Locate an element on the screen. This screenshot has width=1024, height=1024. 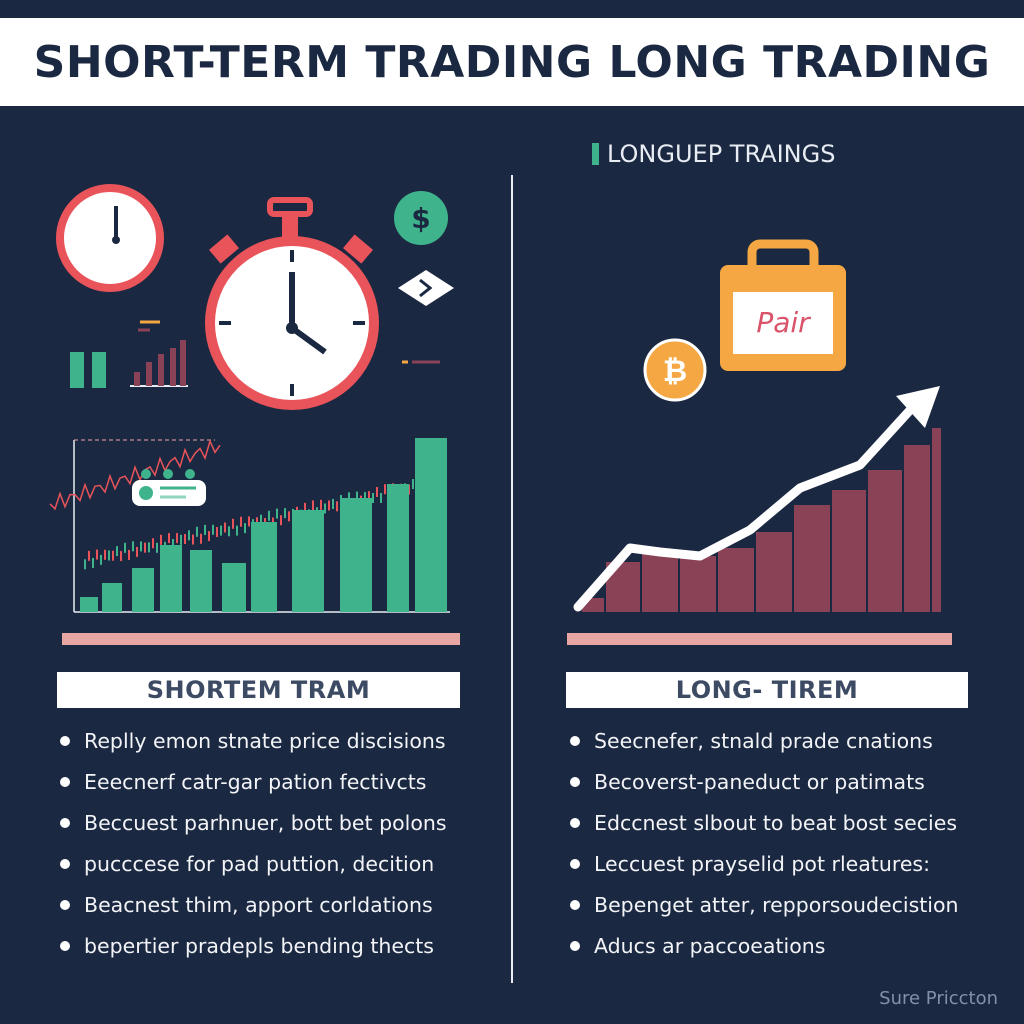
bullet-text: Edccnest slbout to beat bost secies is located at coordinates (776, 822).